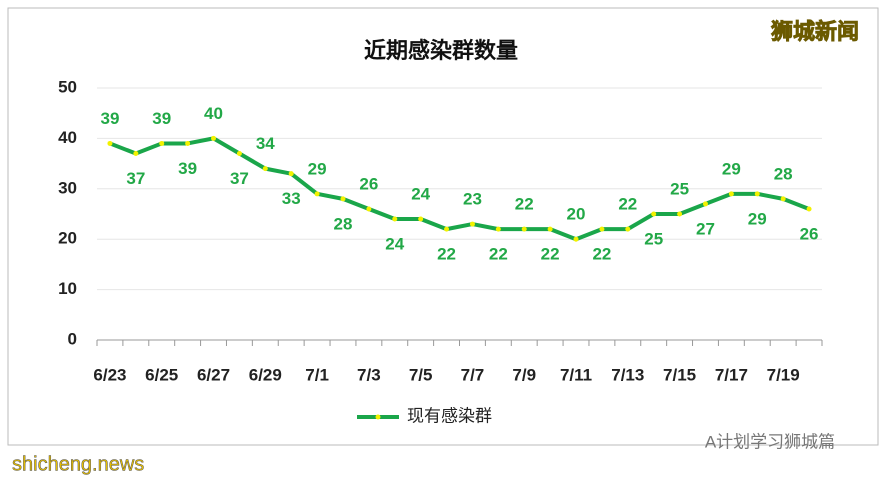  What do you see at coordinates (576, 374) in the screenshot?
I see `x-tick-label: 7/11` at bounding box center [576, 374].